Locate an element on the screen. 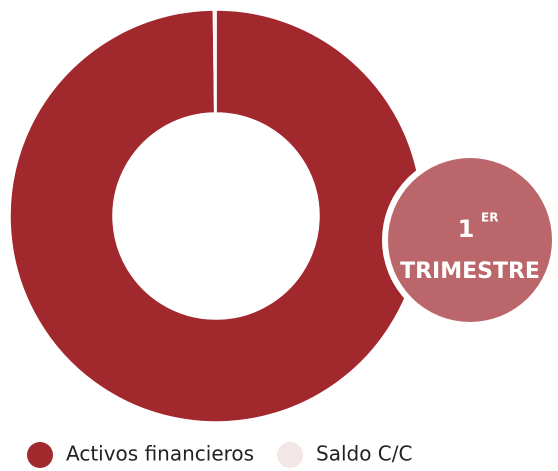 The width and height of the screenshot is (558, 471). legend: Activos financieros Saldo C/C is located at coordinates (219, 455).